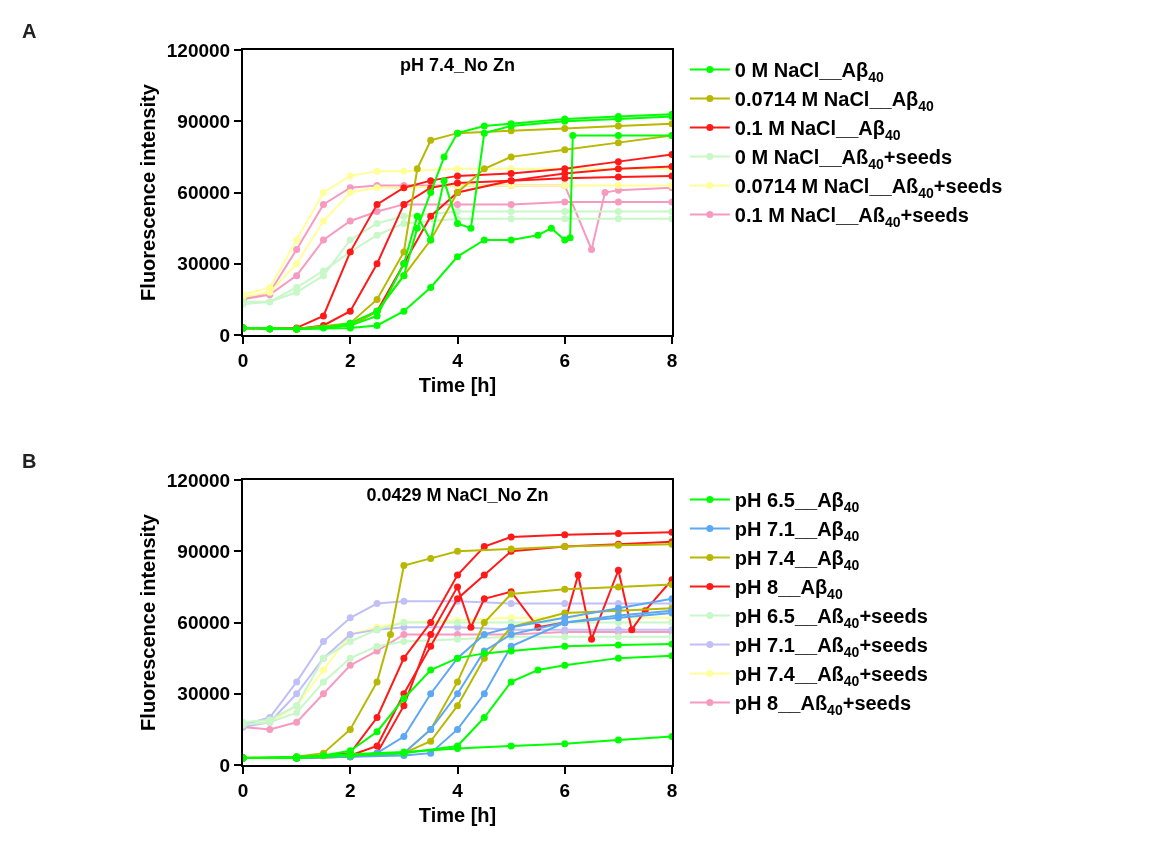 This screenshot has height=861, width=1173. Describe the element at coordinates (457, 495) in the screenshot. I see `chart-title: 0.0429 M NaCl_No Zn` at that location.